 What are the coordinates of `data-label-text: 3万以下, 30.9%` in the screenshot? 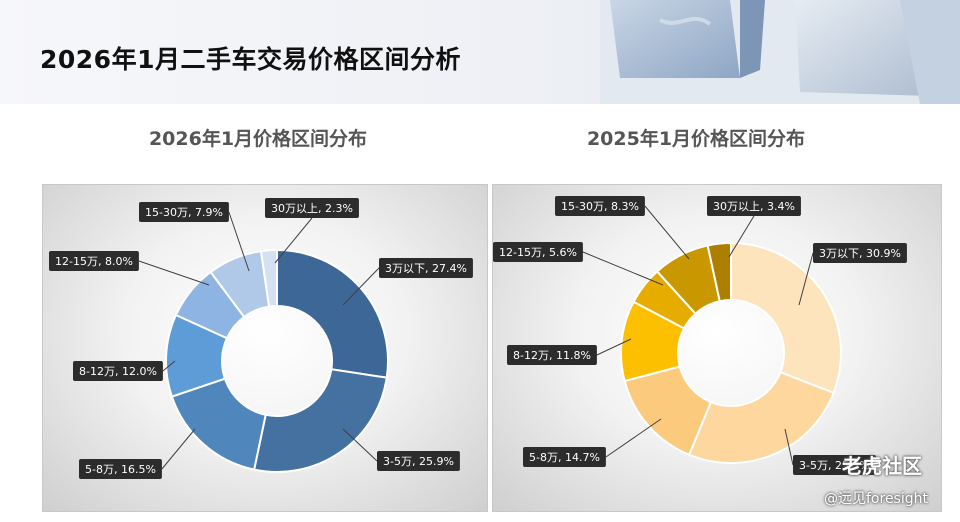 It's located at (860, 253).